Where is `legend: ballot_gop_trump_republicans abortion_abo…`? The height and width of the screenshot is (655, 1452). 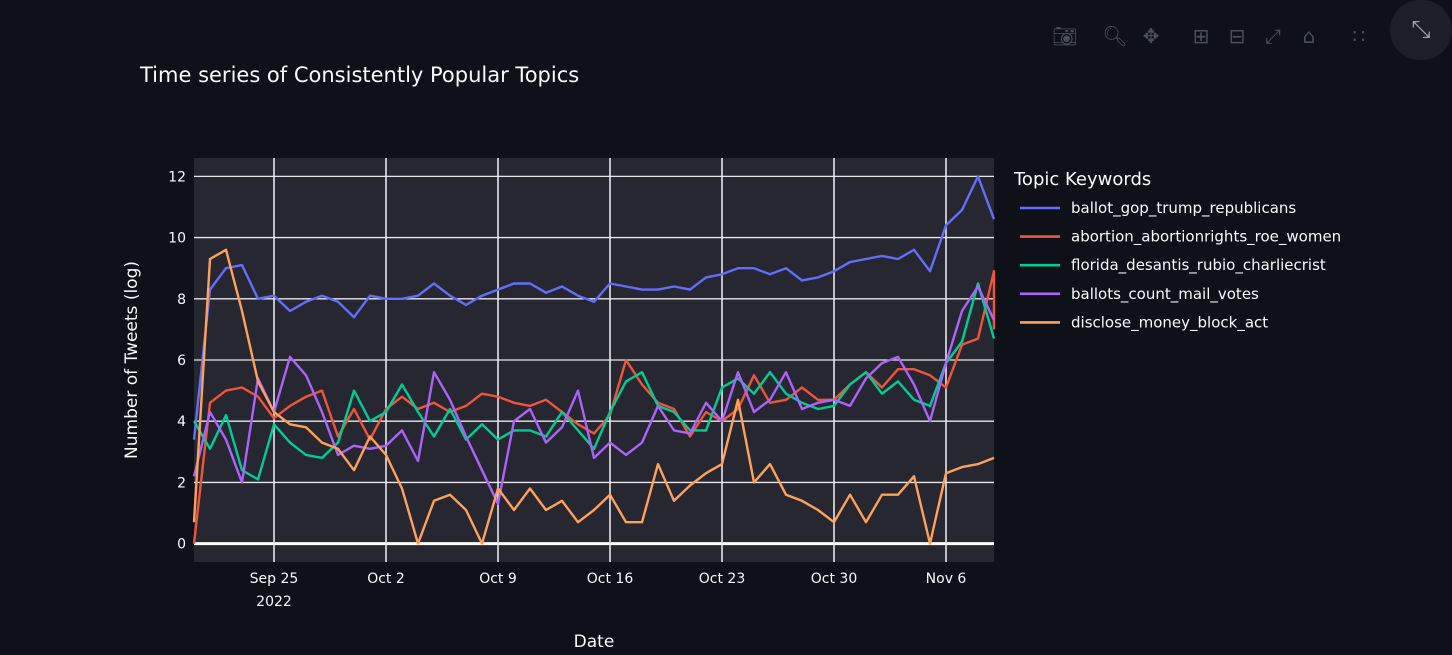 legend: ballot_gop_trump_republicans abortion_abo… is located at coordinates (1180, 265).